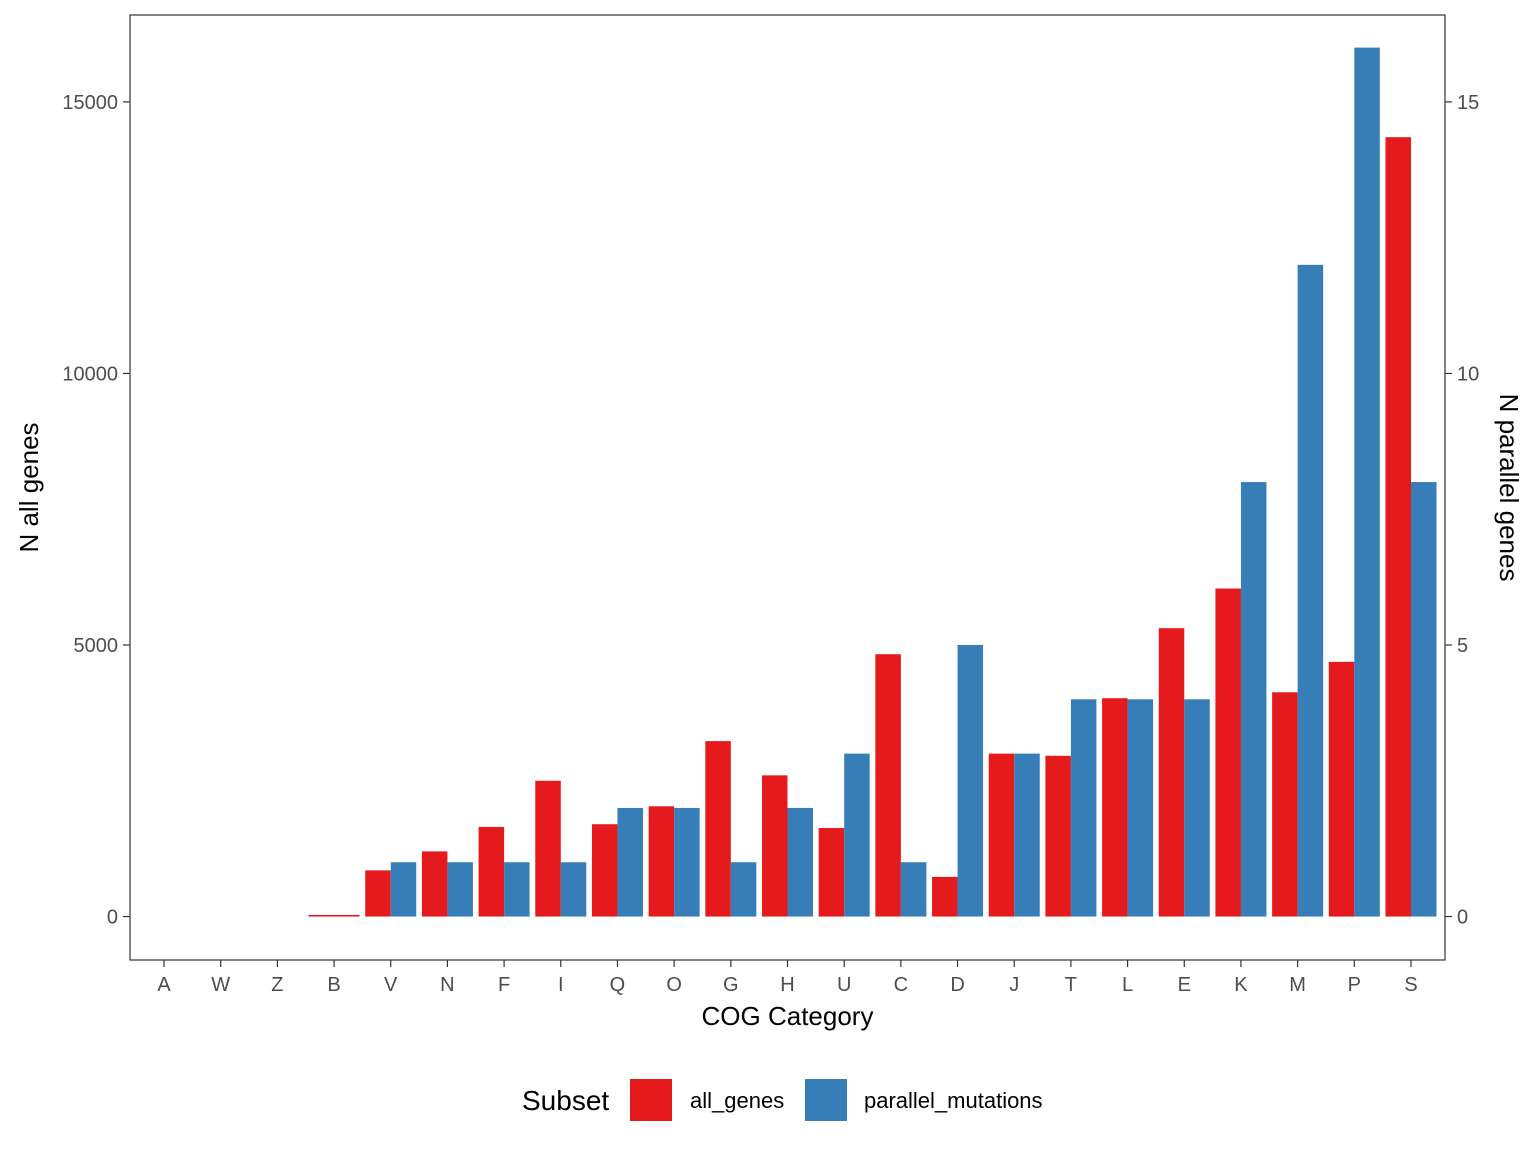  I want to click on bar-parallel-mutations-E, so click(1197, 808).